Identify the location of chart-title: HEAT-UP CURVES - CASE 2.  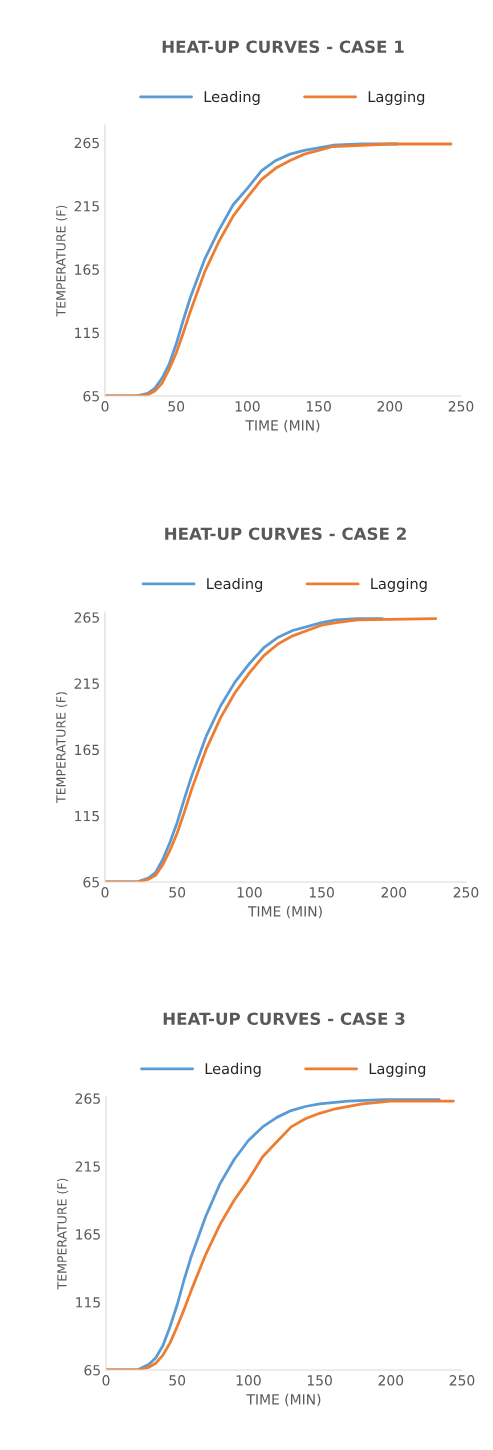
(285, 534).